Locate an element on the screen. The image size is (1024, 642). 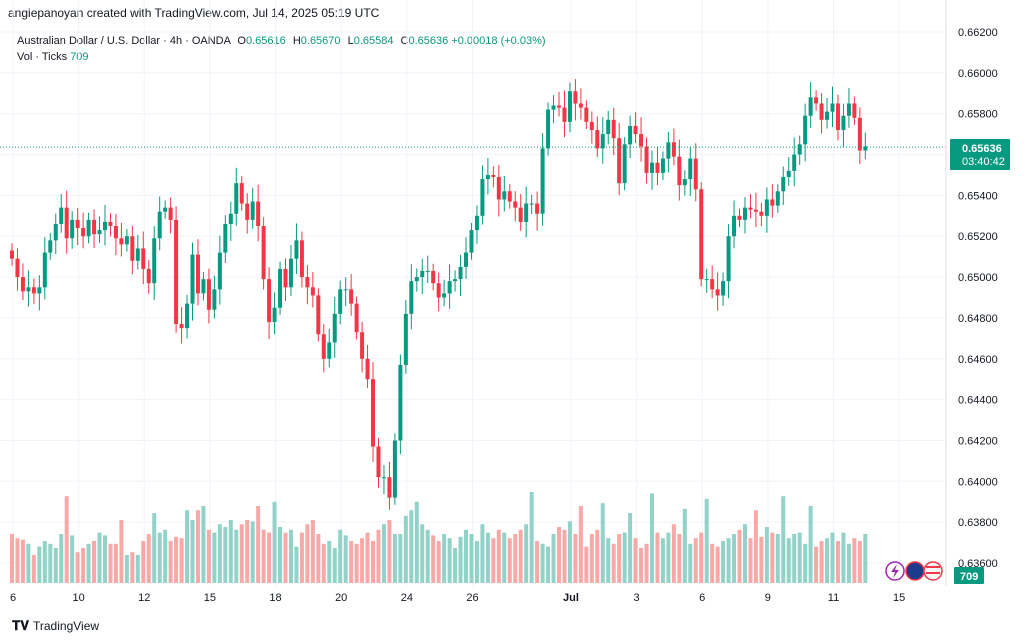
price-tick-label: 0.65800 is located at coordinates (978, 115).